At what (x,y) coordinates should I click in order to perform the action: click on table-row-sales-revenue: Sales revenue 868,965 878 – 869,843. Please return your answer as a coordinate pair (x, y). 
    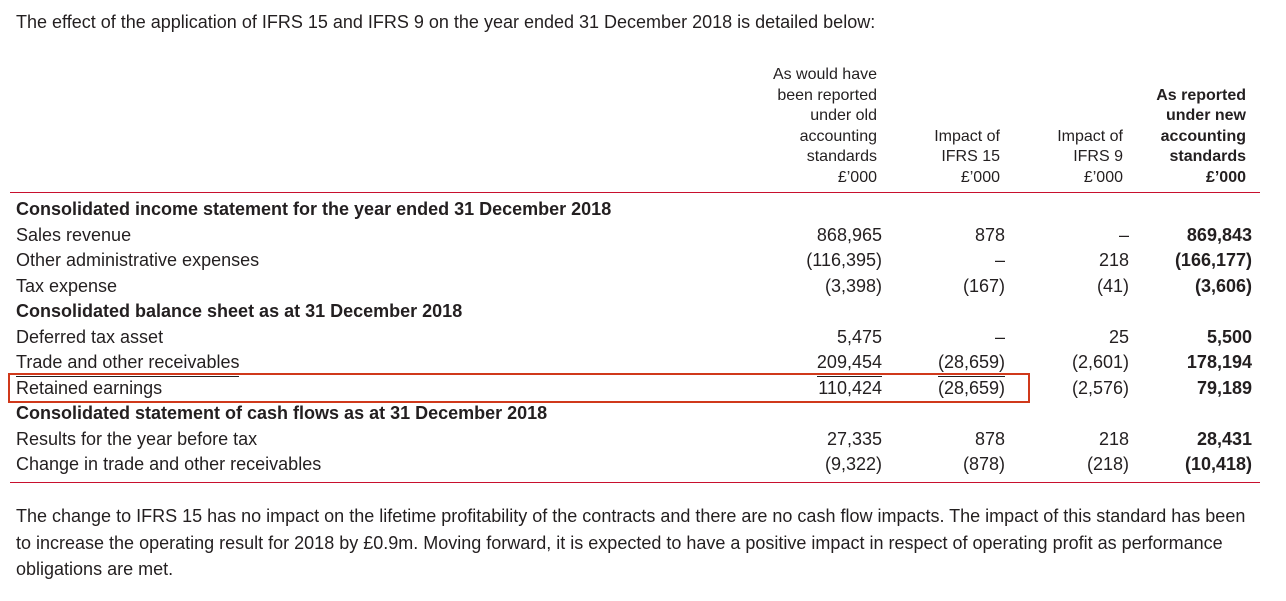
    Looking at the image, I should click on (643, 236).